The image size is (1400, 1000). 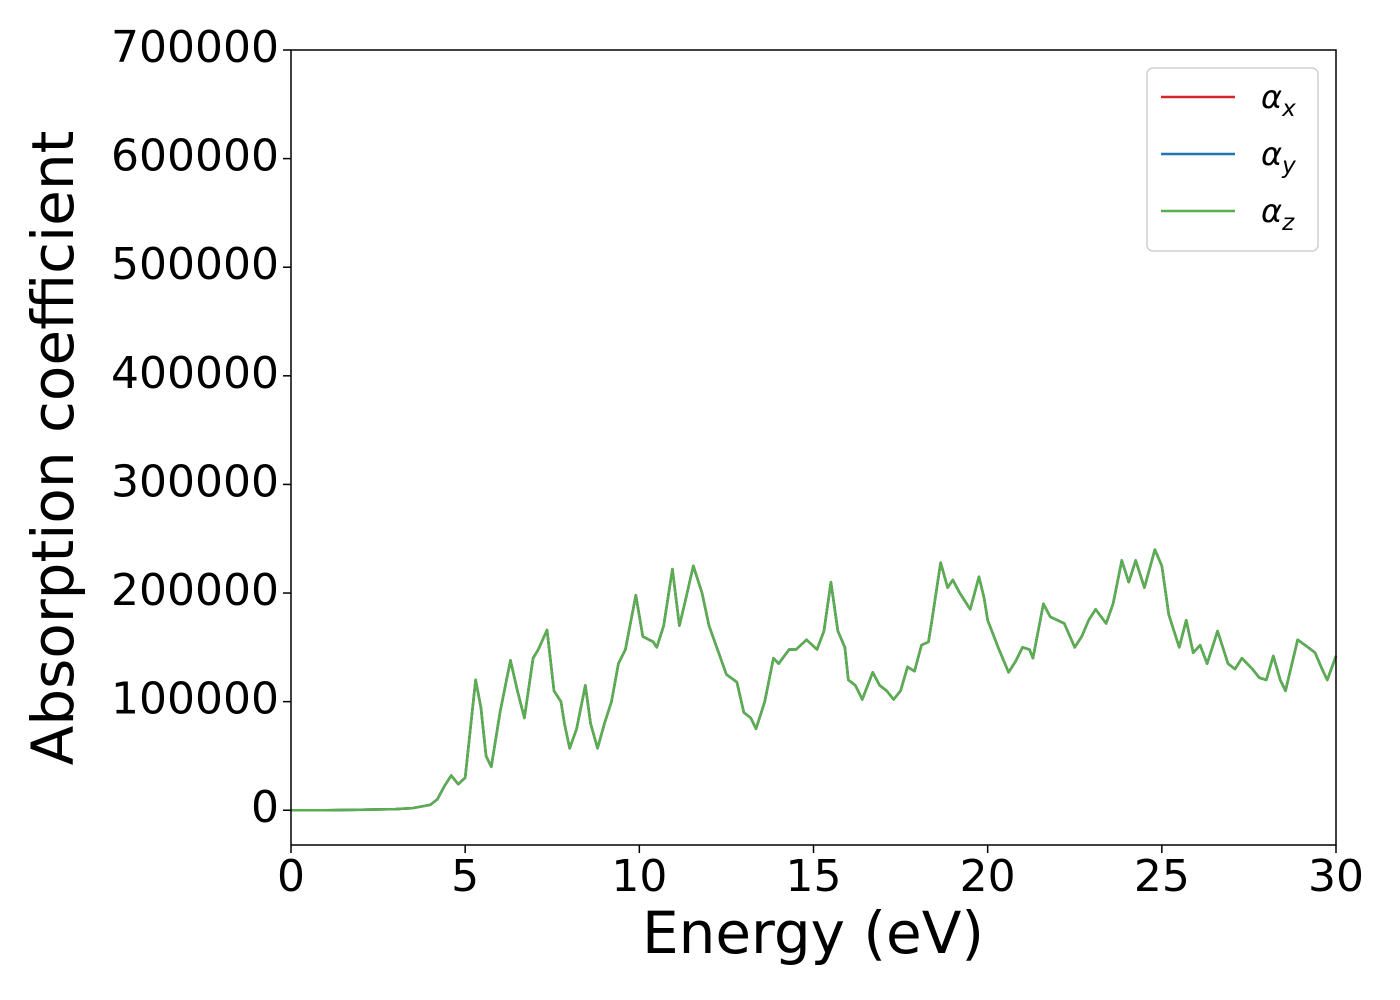 I want to click on y-axis-label: Absorption coefficient, so click(x=53, y=448).